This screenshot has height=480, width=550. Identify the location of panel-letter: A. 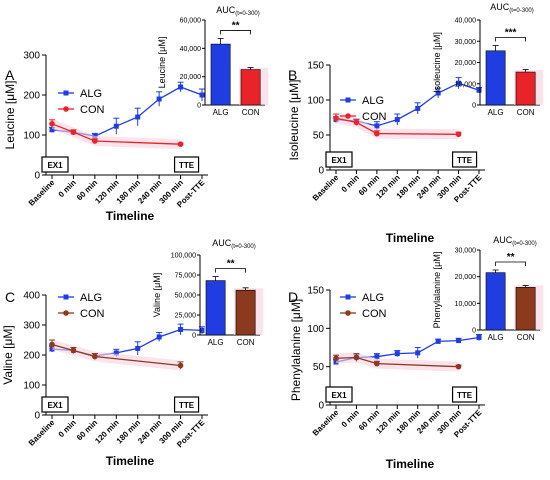
(10, 75).